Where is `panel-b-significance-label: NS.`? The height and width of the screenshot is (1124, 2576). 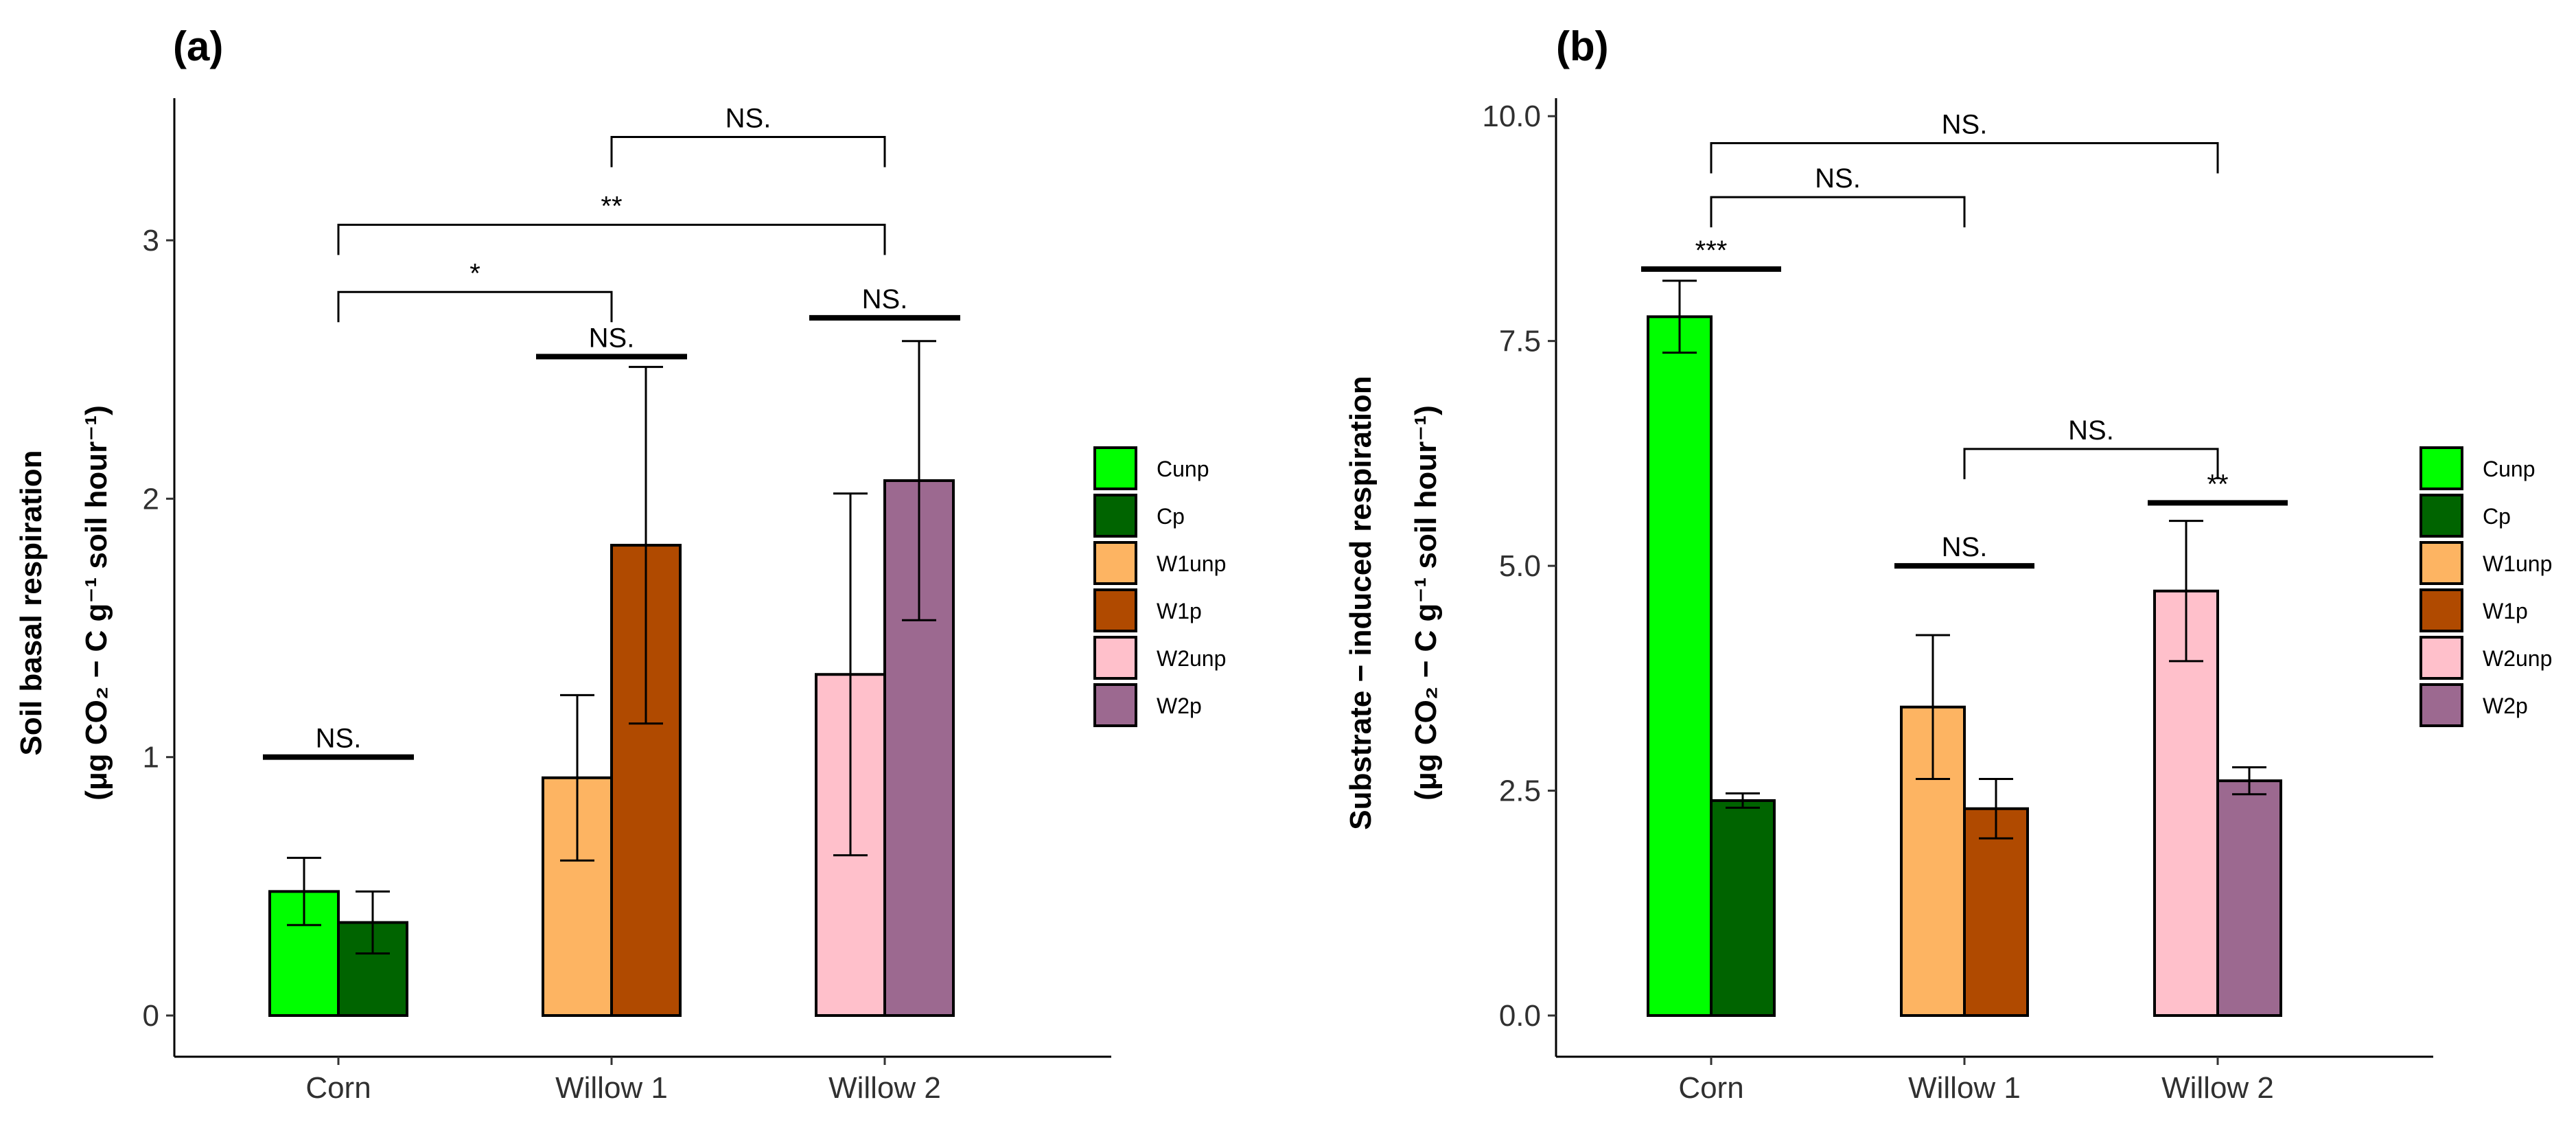 panel-b-significance-label: NS. is located at coordinates (1965, 547).